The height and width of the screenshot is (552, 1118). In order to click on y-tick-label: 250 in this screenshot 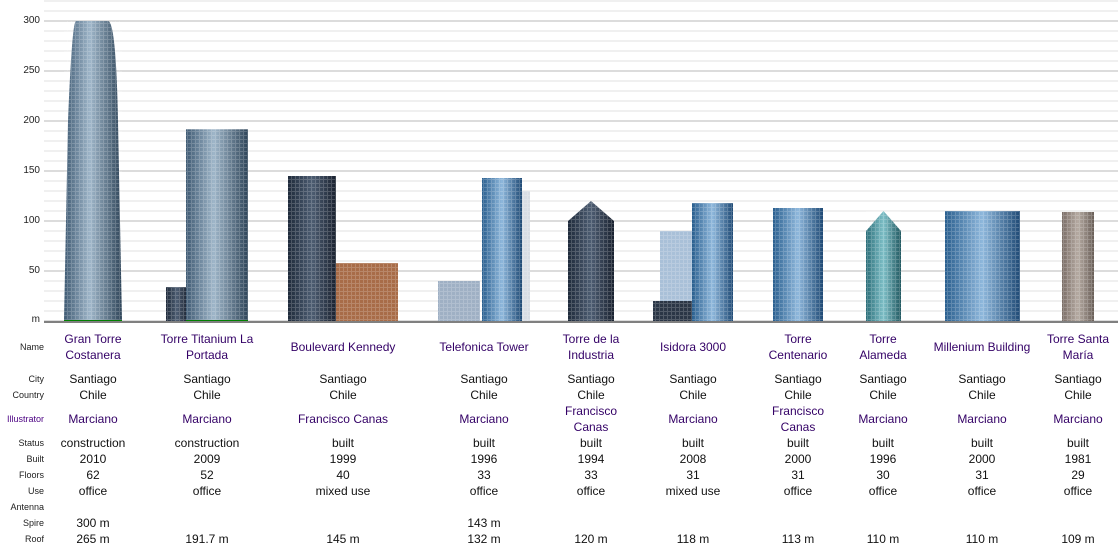, I will do `click(31, 70)`.